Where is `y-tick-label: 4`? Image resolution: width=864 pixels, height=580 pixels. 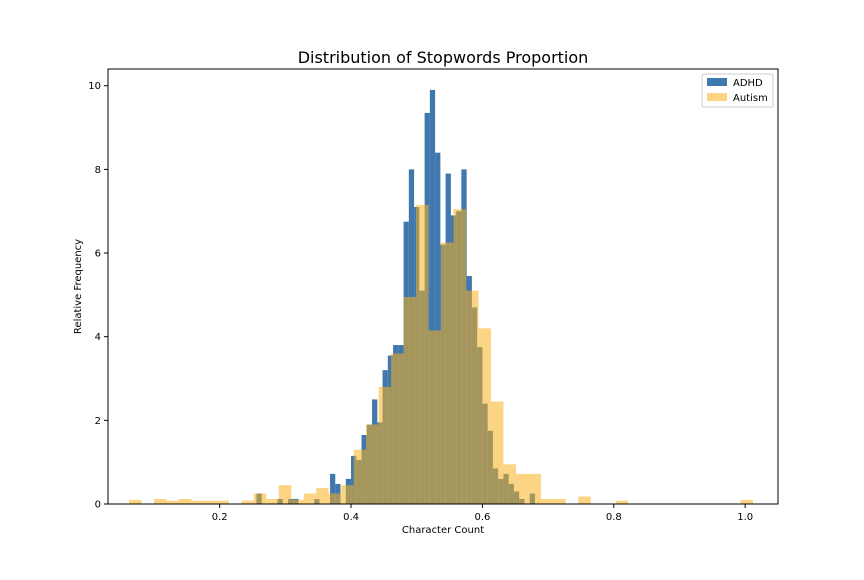
y-tick-label: 4 is located at coordinates (98, 337).